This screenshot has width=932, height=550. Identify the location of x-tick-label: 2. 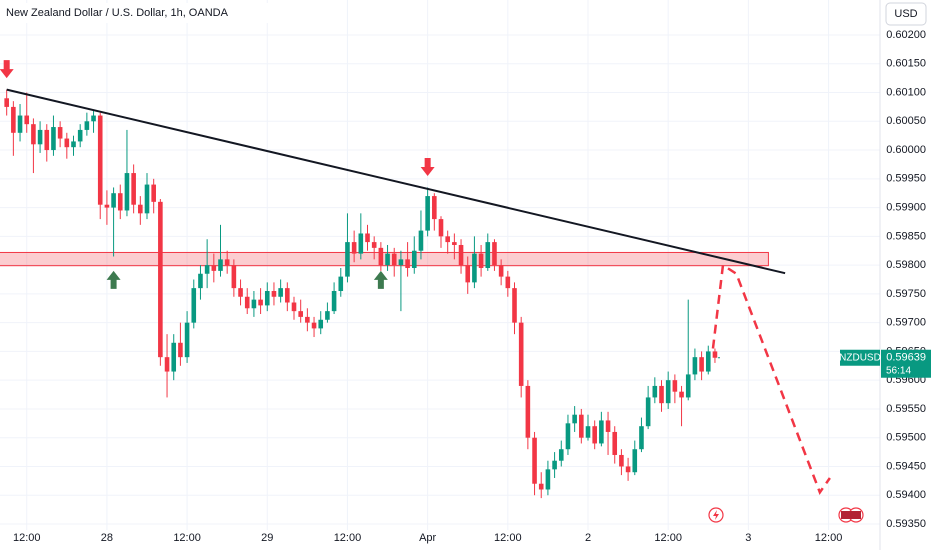
(588, 538).